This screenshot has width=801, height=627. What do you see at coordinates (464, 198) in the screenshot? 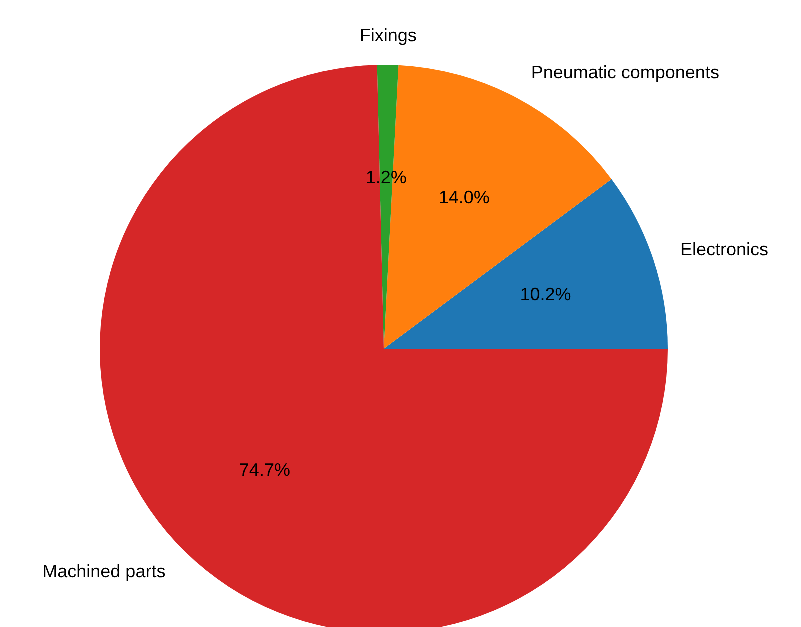
I see `data-label: 14.0%` at bounding box center [464, 198].